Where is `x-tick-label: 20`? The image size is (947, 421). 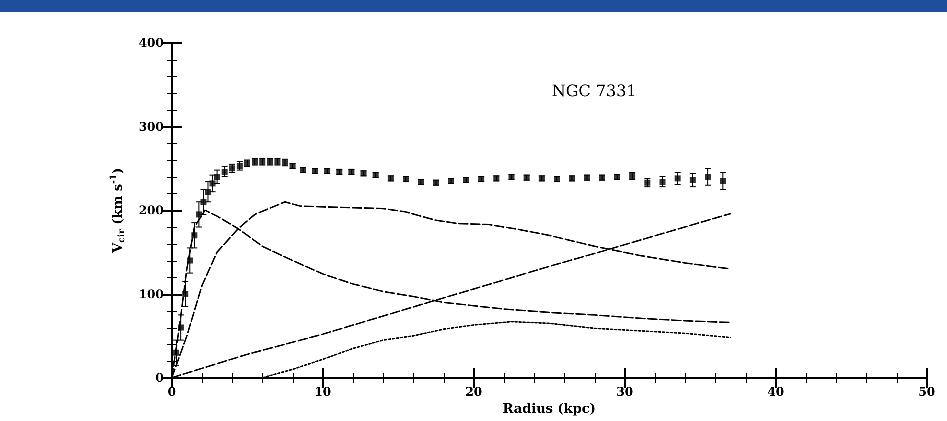 x-tick-label: 20 is located at coordinates (474, 392).